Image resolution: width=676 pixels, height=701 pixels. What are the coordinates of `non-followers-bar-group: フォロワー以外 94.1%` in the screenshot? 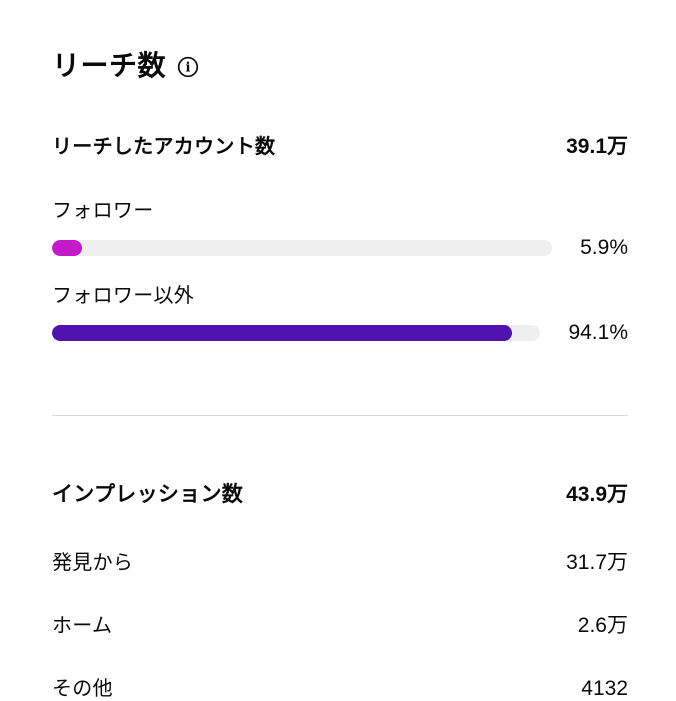 It's located at (340, 312).